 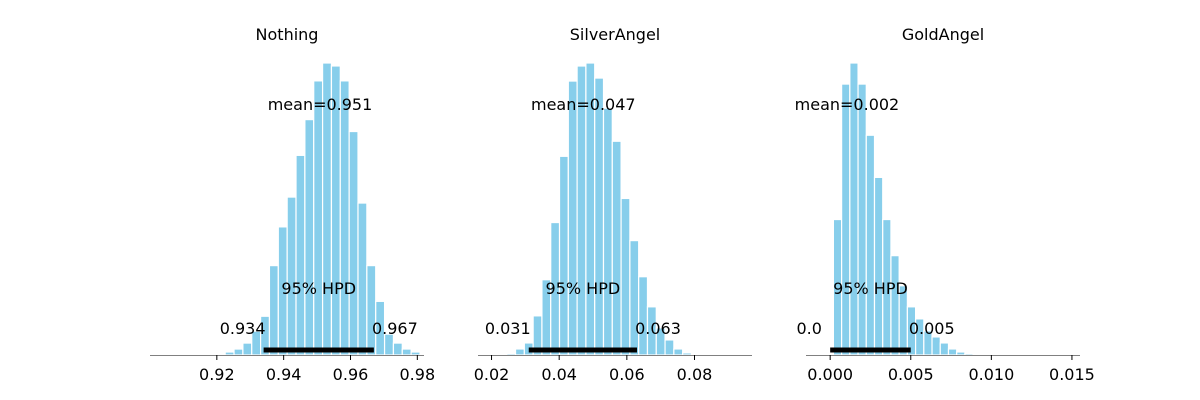 I want to click on panel-title: GoldAngel, so click(x=943, y=34).